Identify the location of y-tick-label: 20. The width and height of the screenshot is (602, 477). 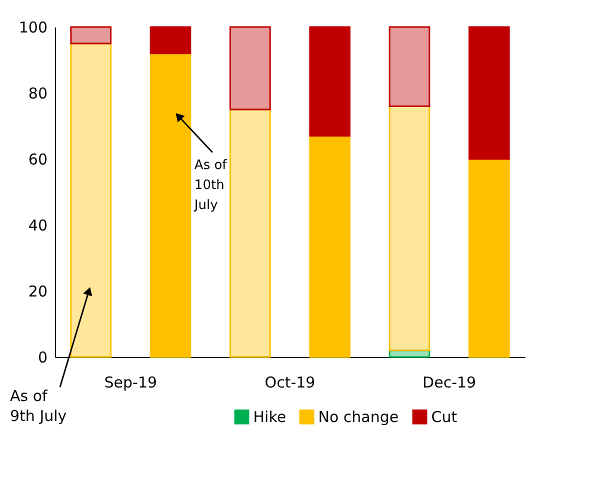
(38, 291).